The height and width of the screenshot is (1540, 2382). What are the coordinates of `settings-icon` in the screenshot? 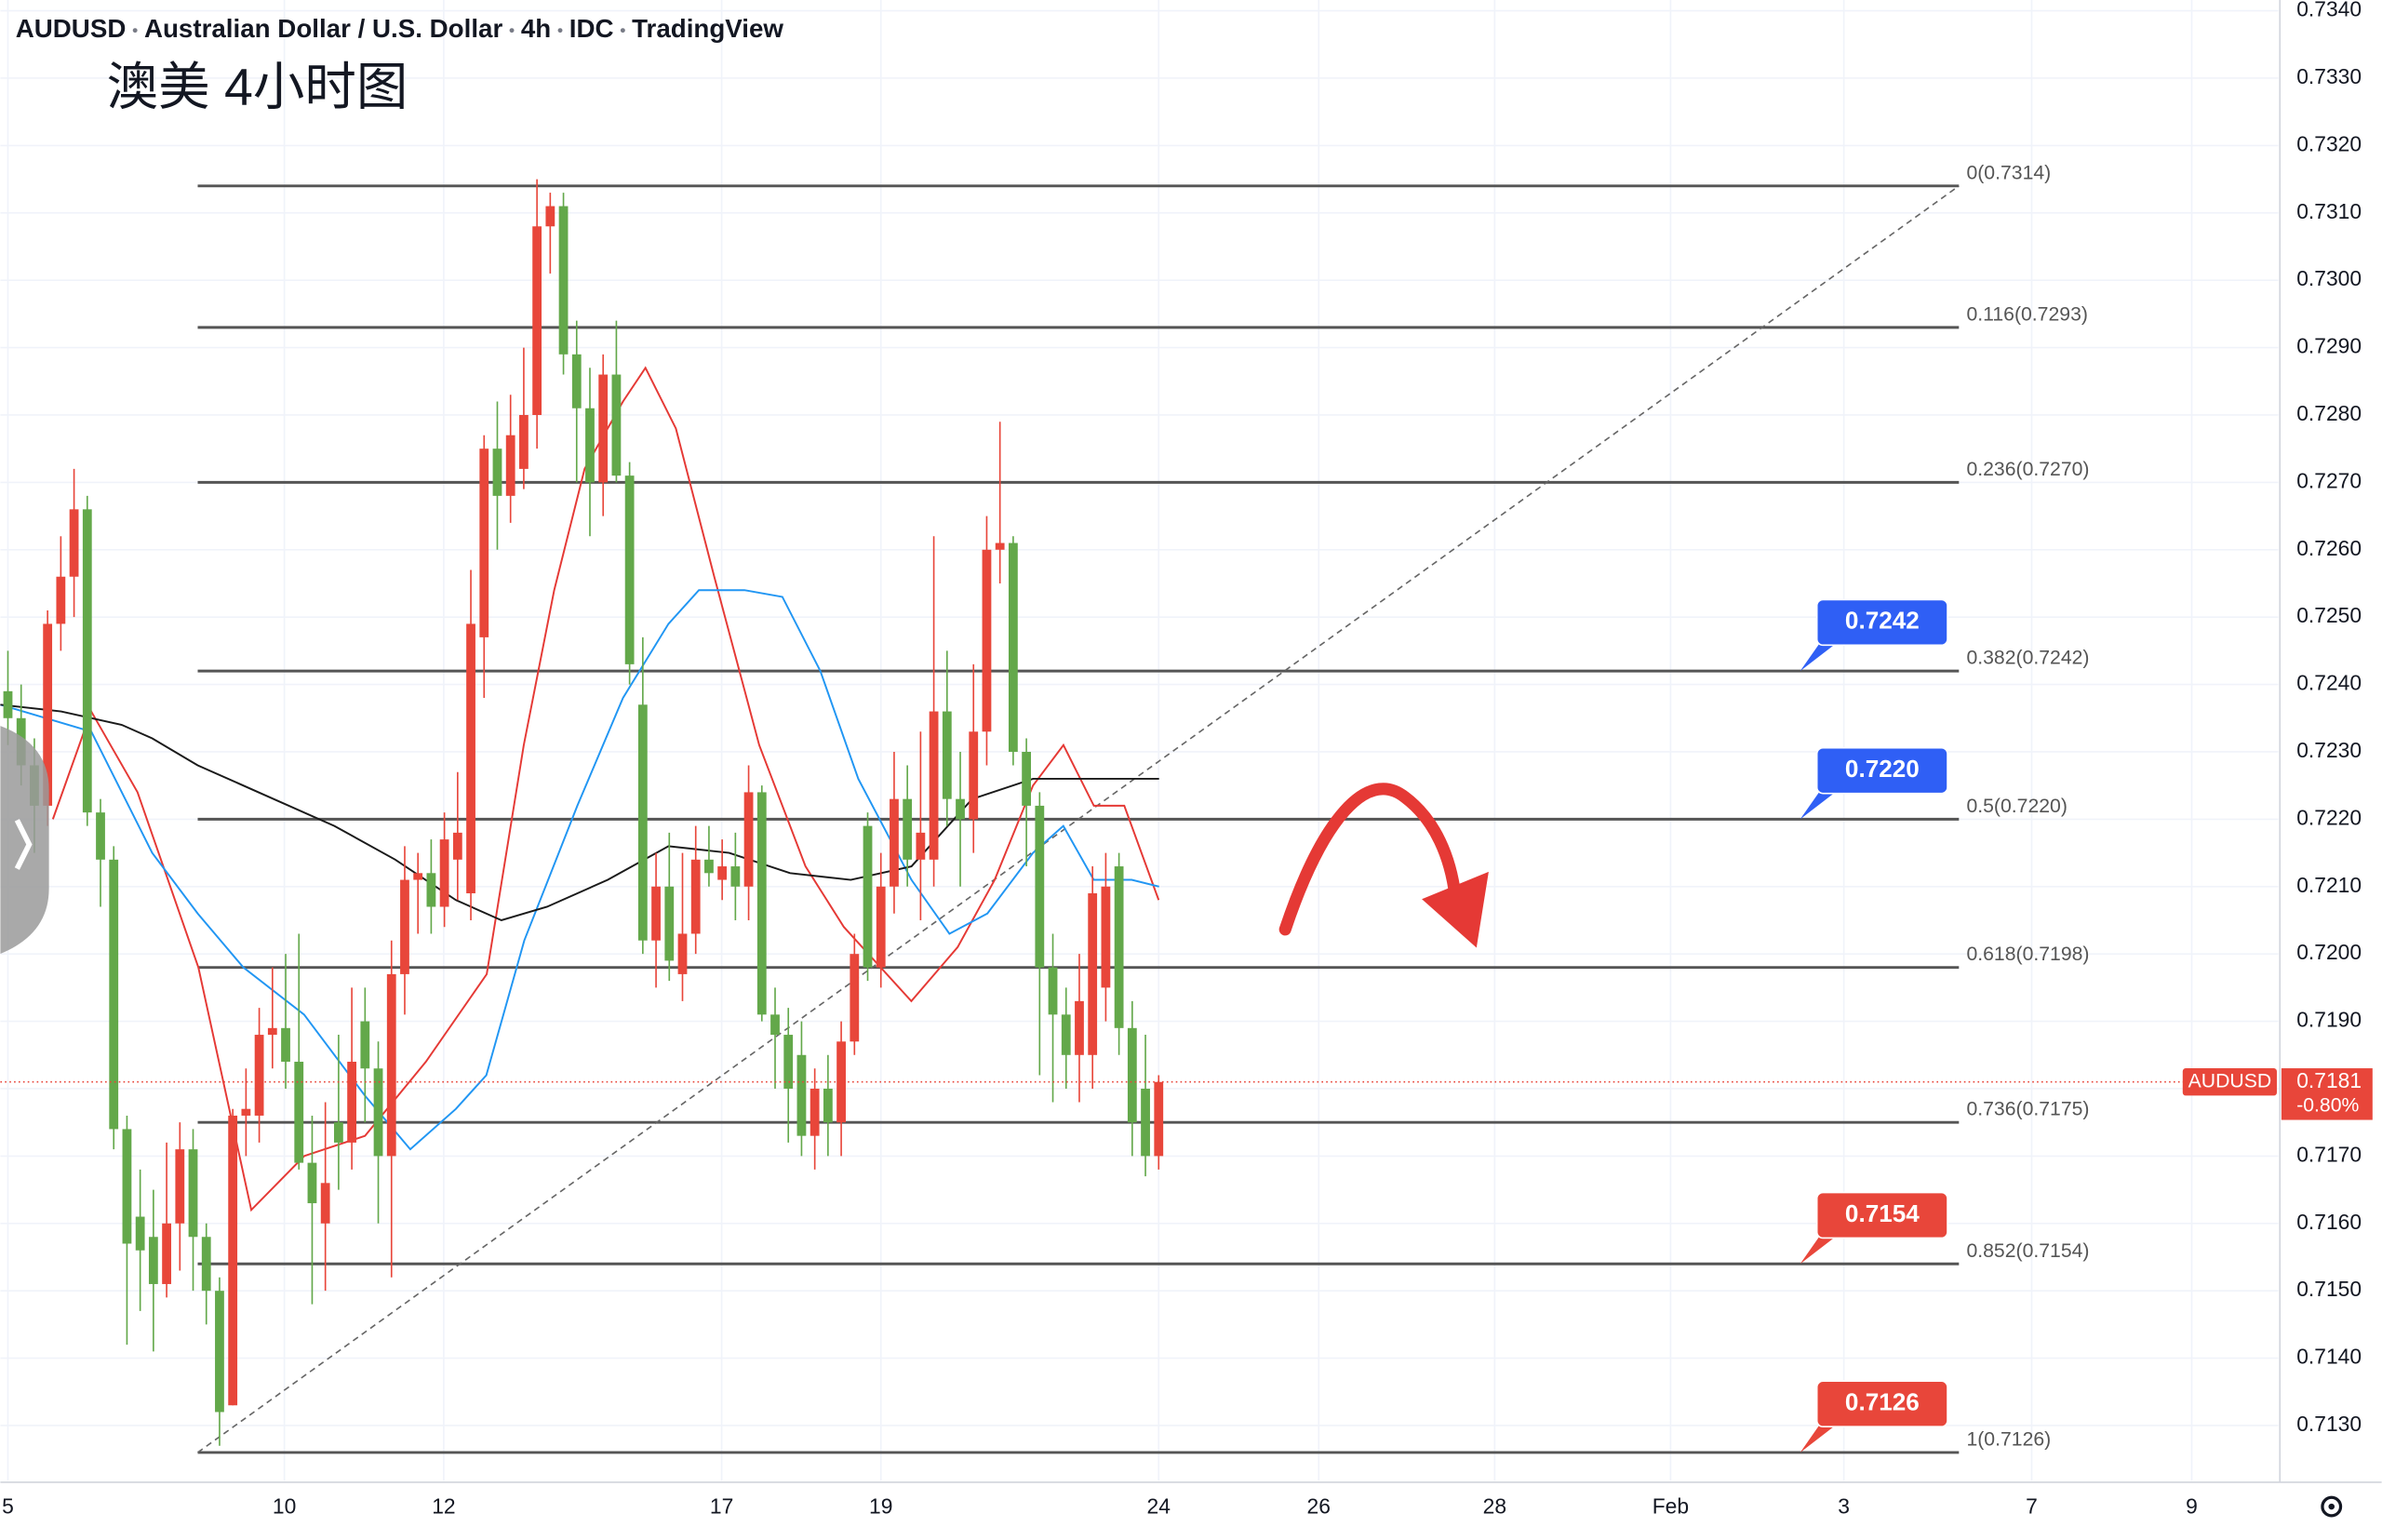 It's located at (2332, 1506).